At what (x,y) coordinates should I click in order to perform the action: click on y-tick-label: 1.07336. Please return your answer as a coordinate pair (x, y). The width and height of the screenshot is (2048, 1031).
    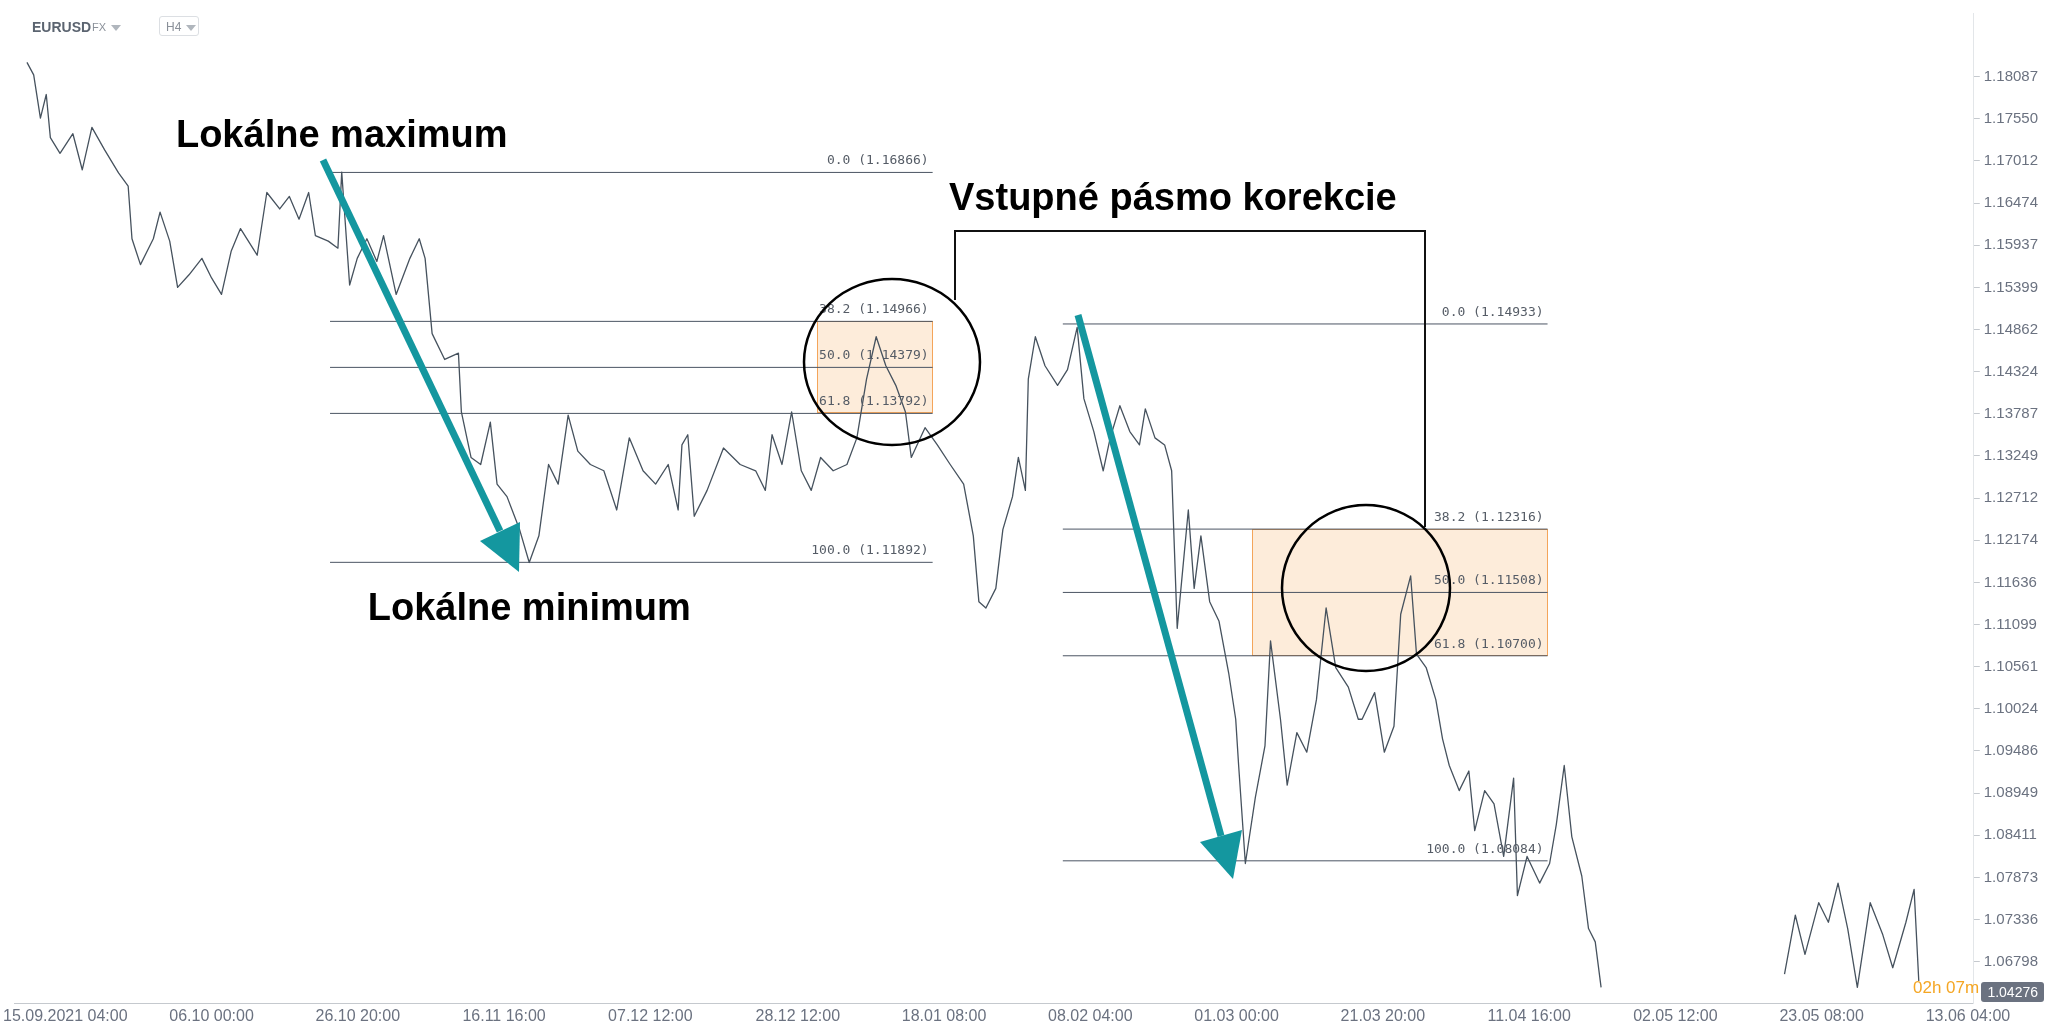
    Looking at the image, I should click on (2011, 918).